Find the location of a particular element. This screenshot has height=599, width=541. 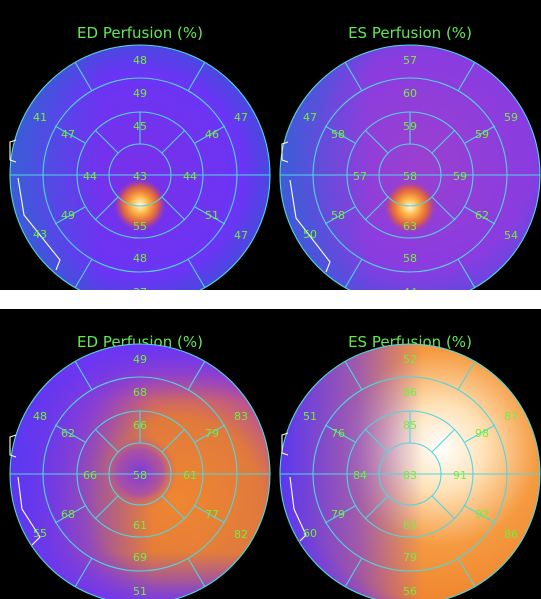

segment-value: 45 is located at coordinates (140, 126).